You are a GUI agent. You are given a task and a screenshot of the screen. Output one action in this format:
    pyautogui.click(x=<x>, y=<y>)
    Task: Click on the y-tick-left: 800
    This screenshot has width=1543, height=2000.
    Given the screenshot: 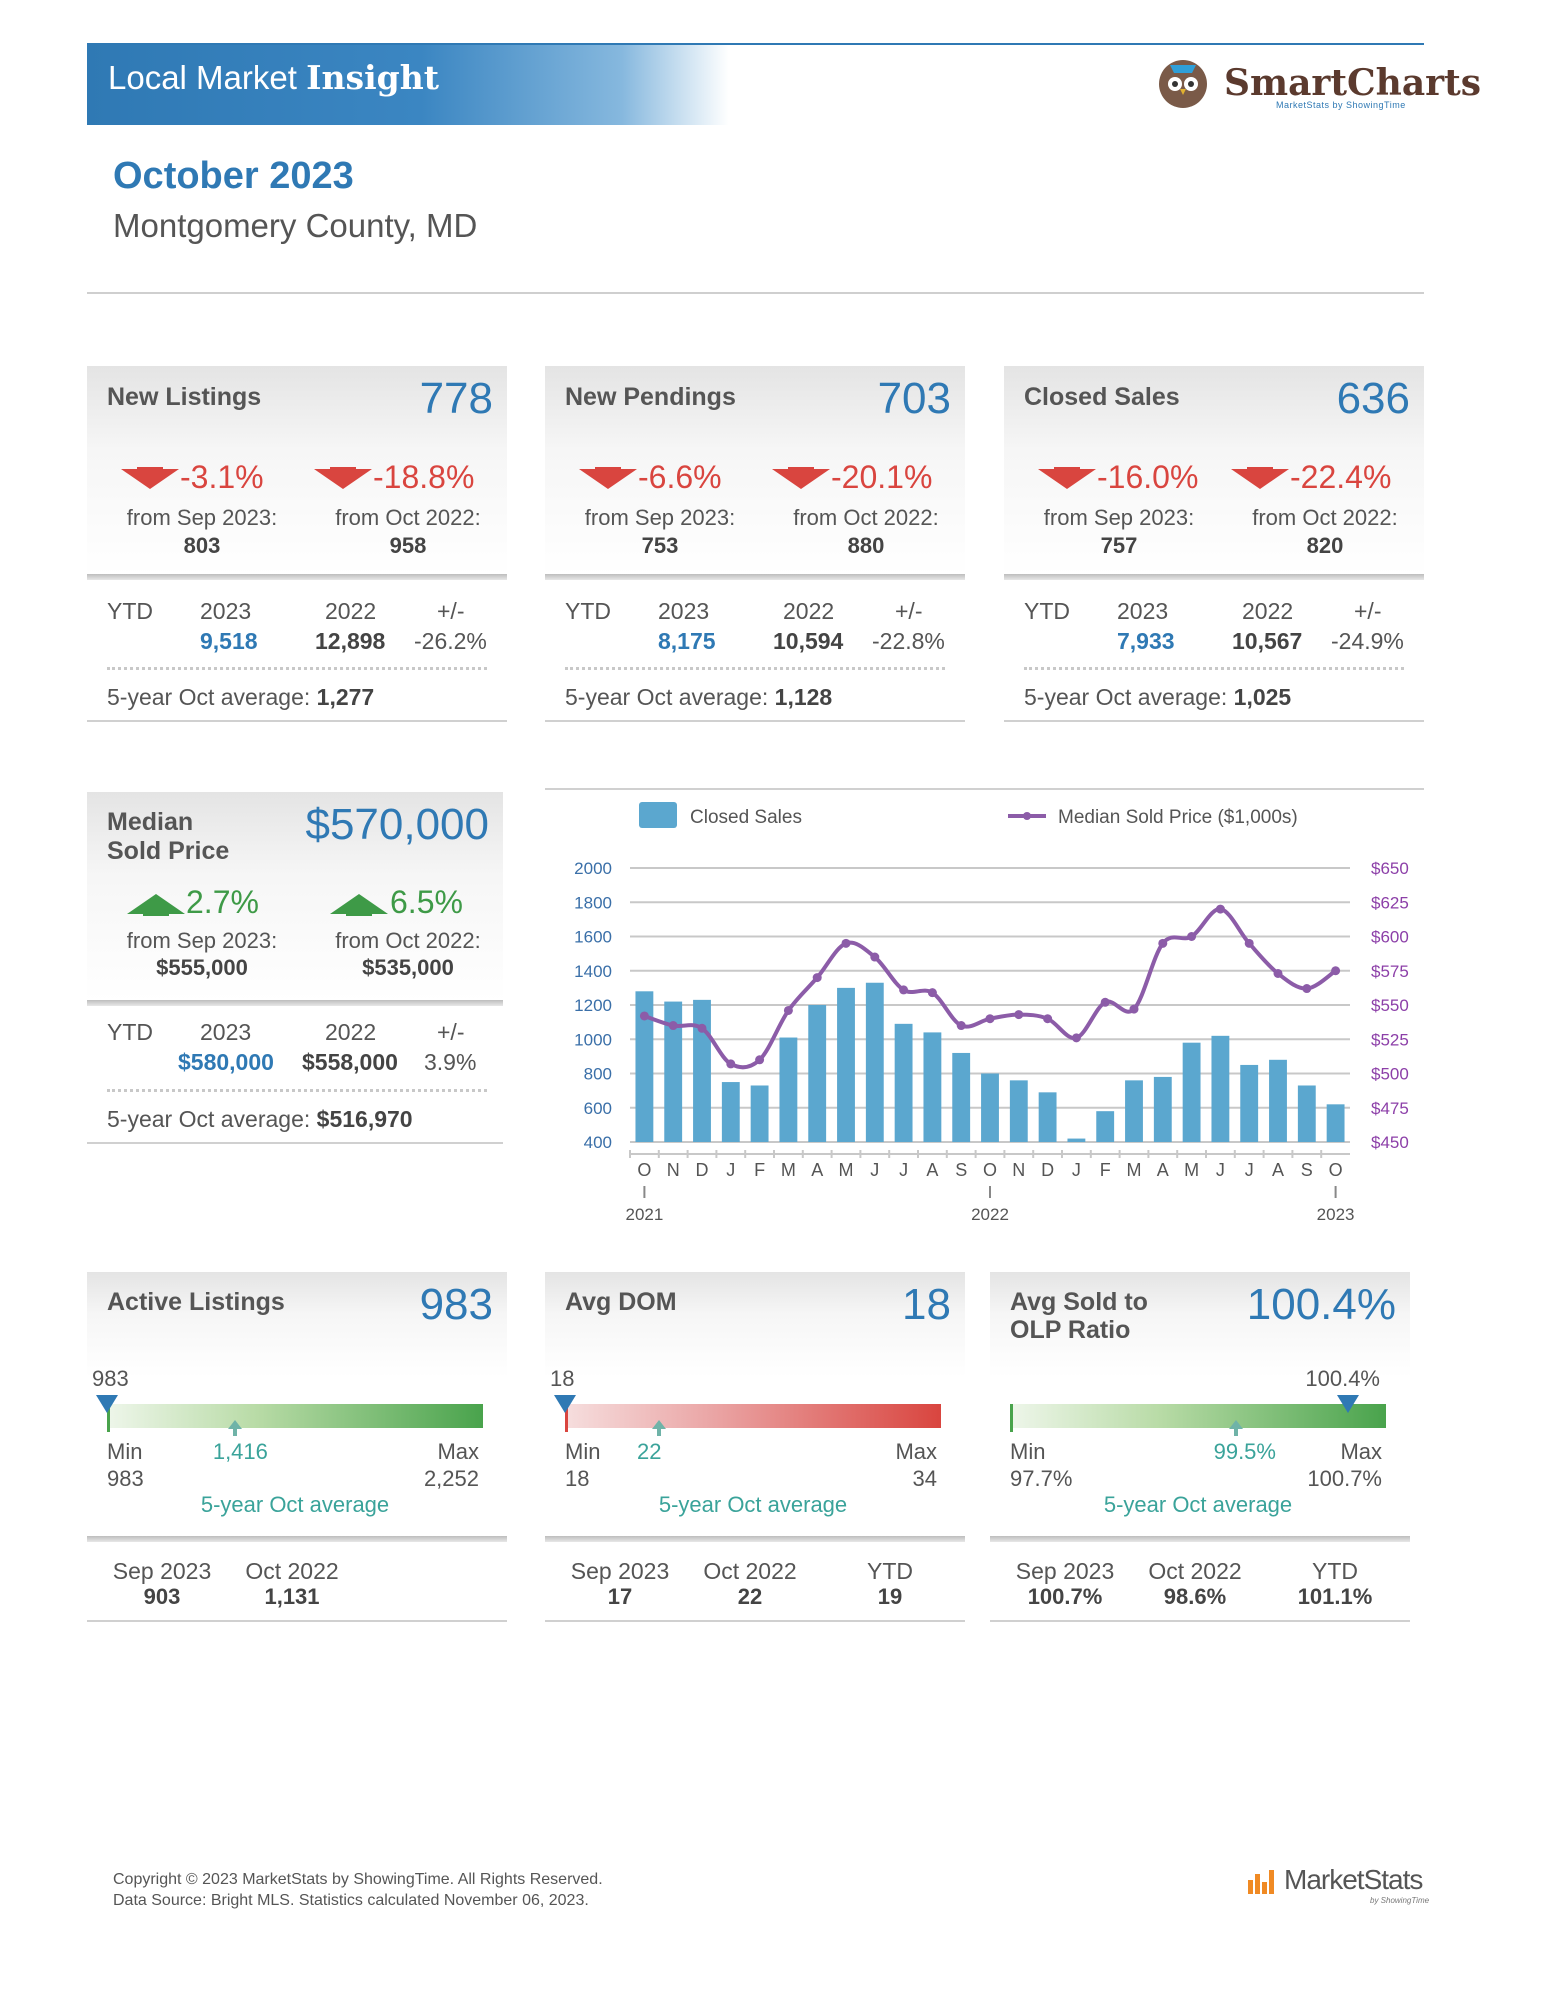 What is the action you would take?
    pyautogui.click(x=598, y=1074)
    